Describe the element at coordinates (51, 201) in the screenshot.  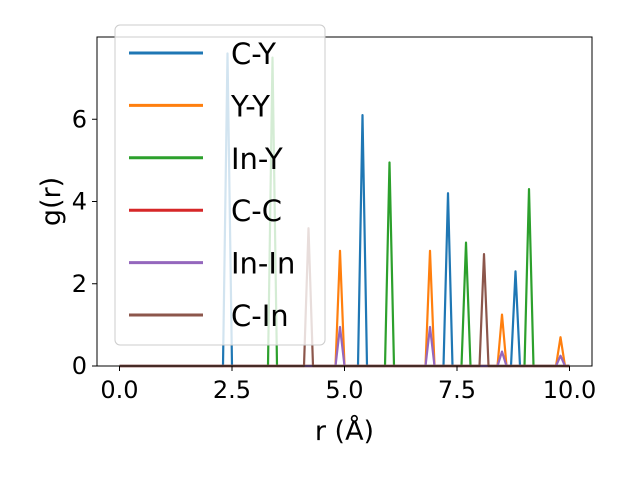
I see `y-axis-label: g(r)` at that location.